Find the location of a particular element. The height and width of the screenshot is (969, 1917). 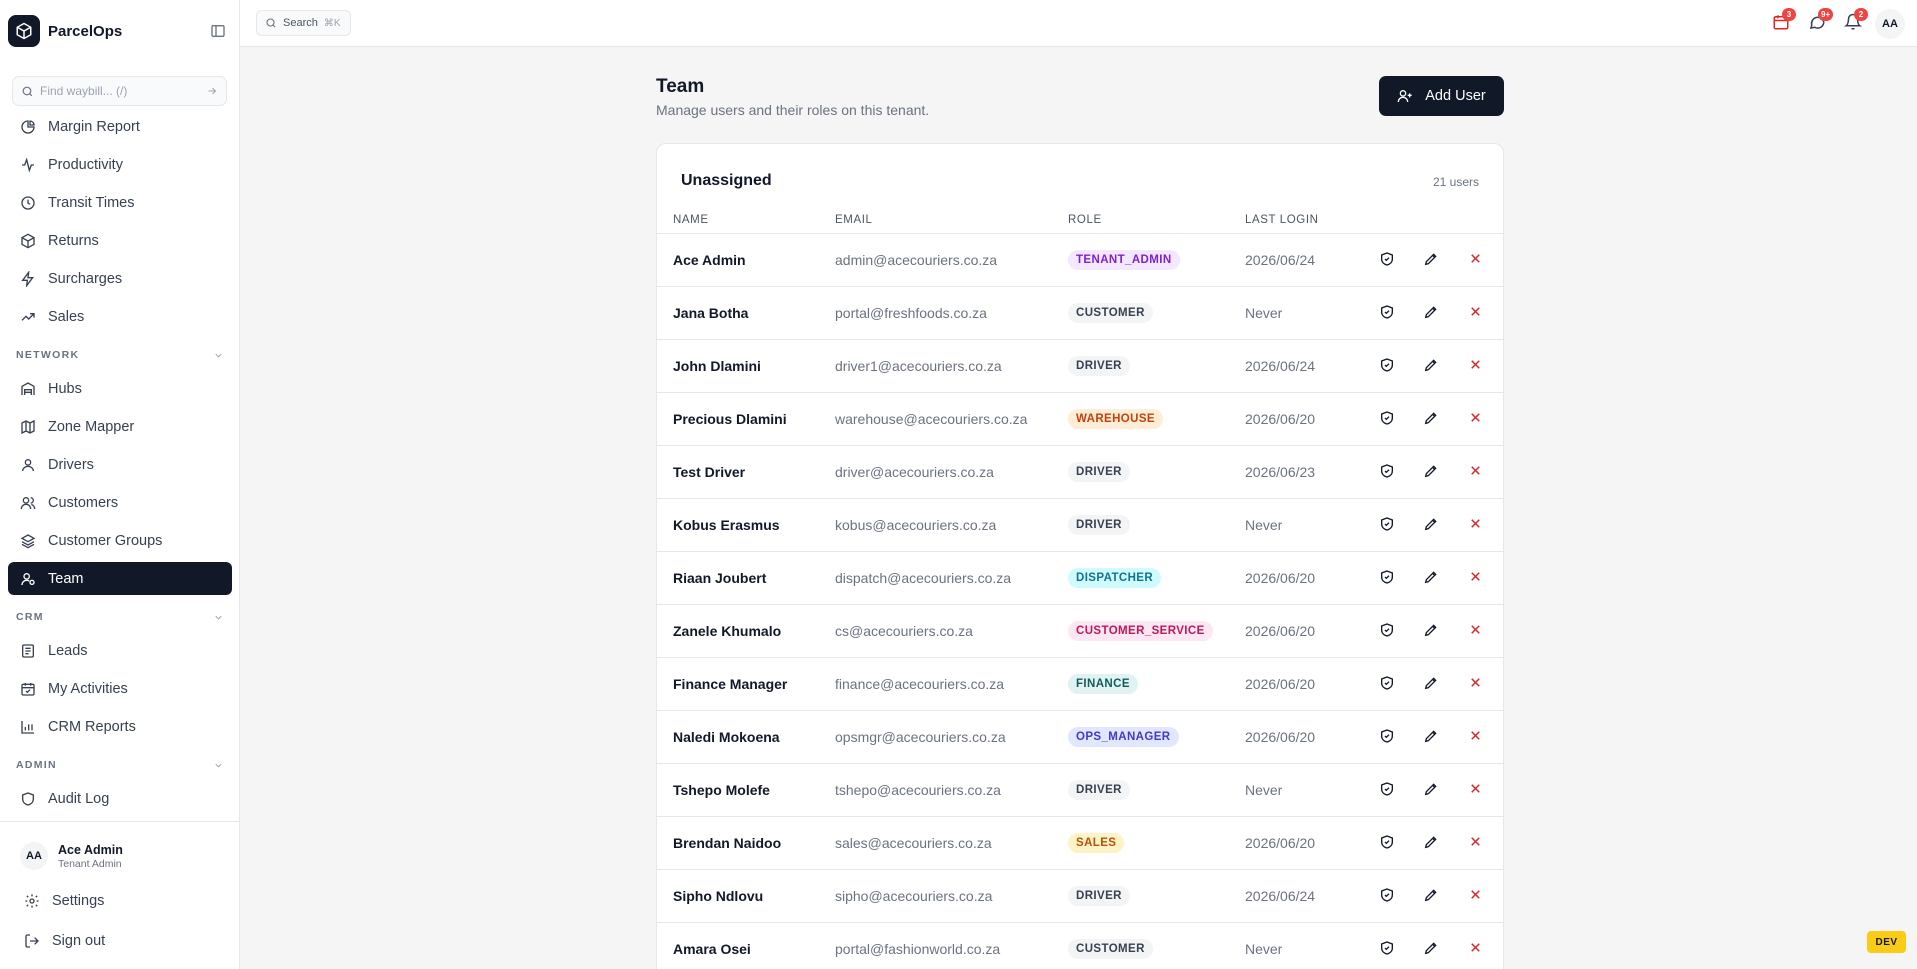

settings-link: Settings is located at coordinates (64, 901).